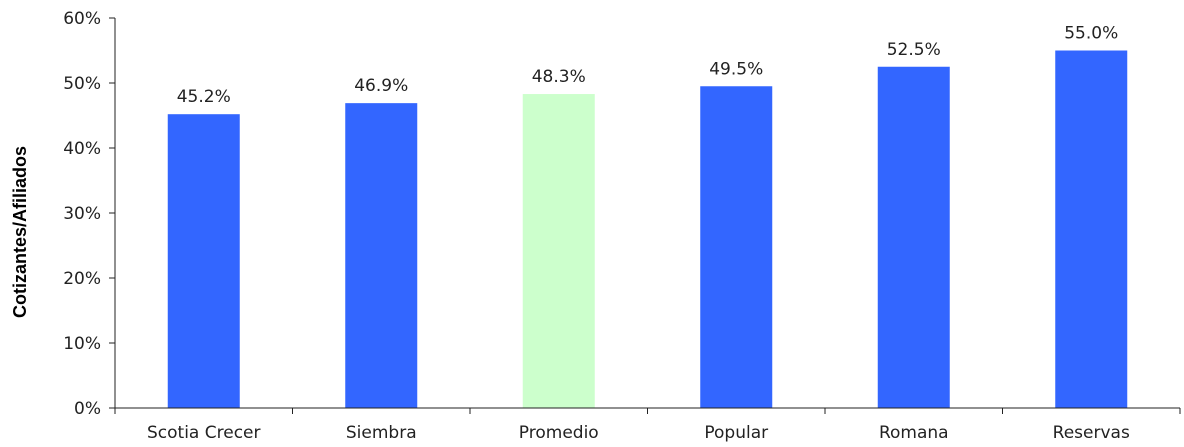  What do you see at coordinates (204, 433) in the screenshot?
I see `x-category-label: Scotia Crecer` at bounding box center [204, 433].